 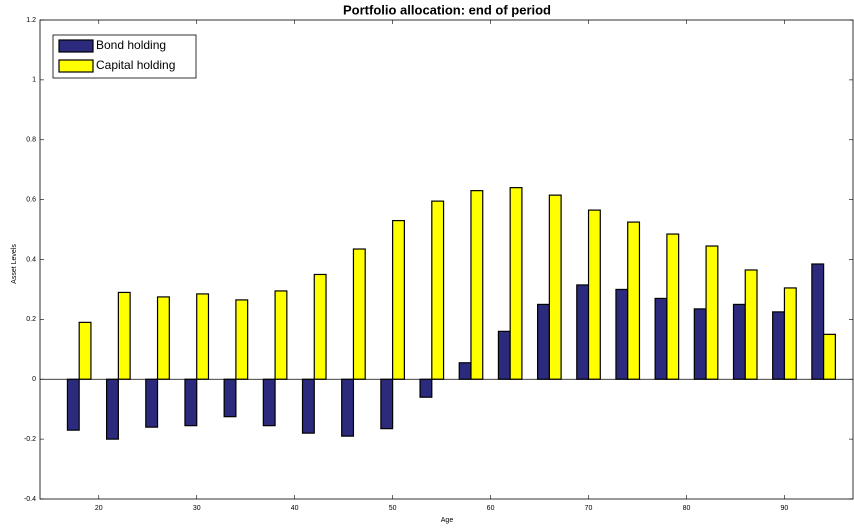 What do you see at coordinates (393, 508) in the screenshot?
I see `x-tick-label: 50` at bounding box center [393, 508].